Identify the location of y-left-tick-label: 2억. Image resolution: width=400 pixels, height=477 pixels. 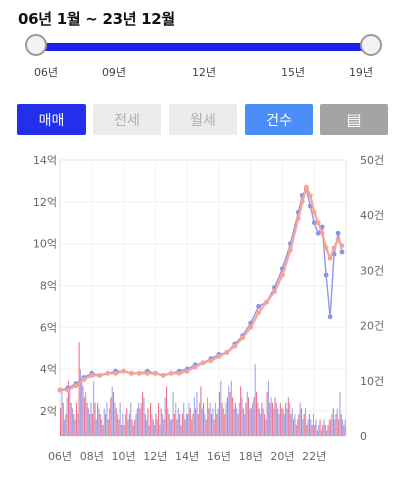
(48, 411).